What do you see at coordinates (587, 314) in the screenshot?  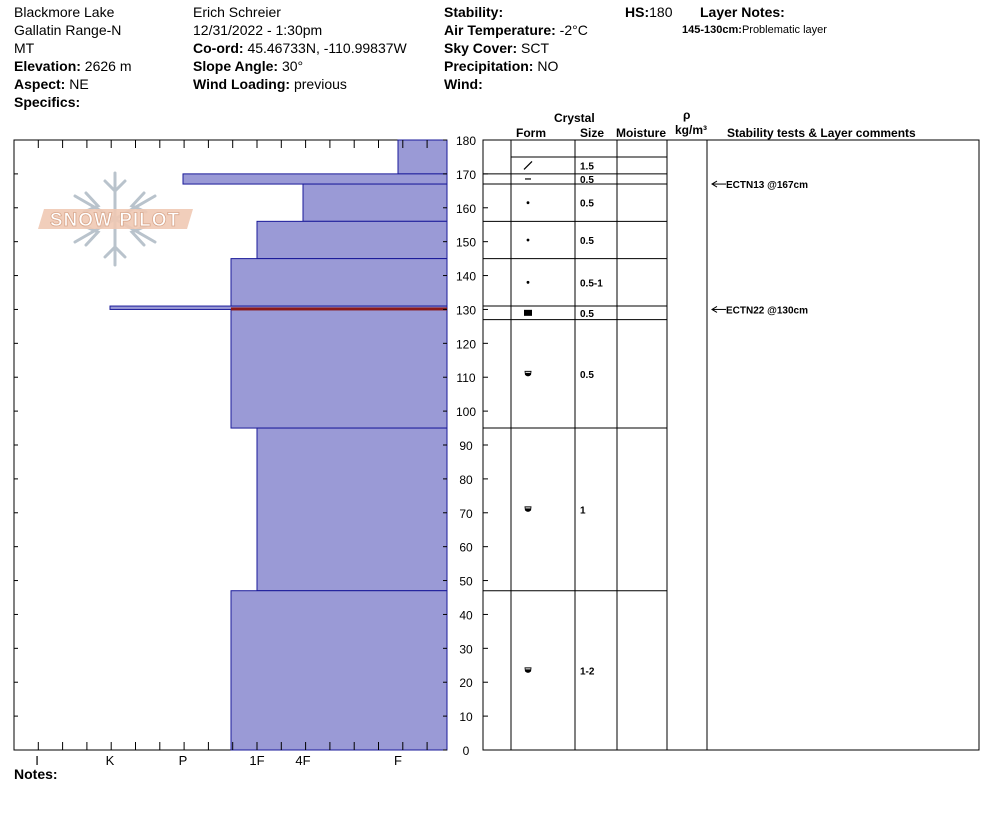 I see `crystal-size-5: 0.5` at bounding box center [587, 314].